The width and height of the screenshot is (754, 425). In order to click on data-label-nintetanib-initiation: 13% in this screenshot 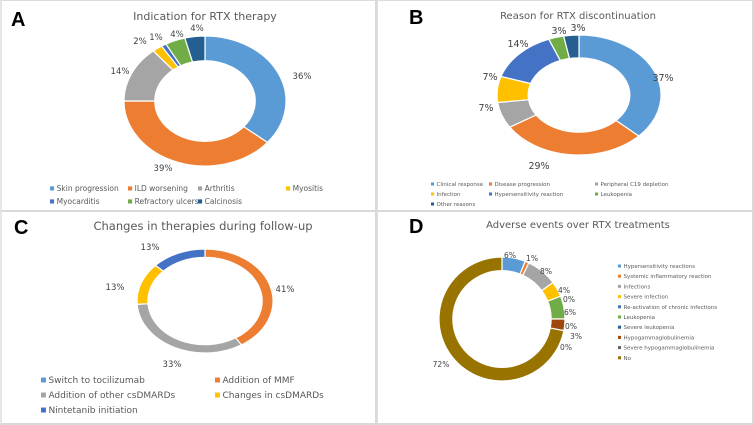, I will do `click(150, 248)`.